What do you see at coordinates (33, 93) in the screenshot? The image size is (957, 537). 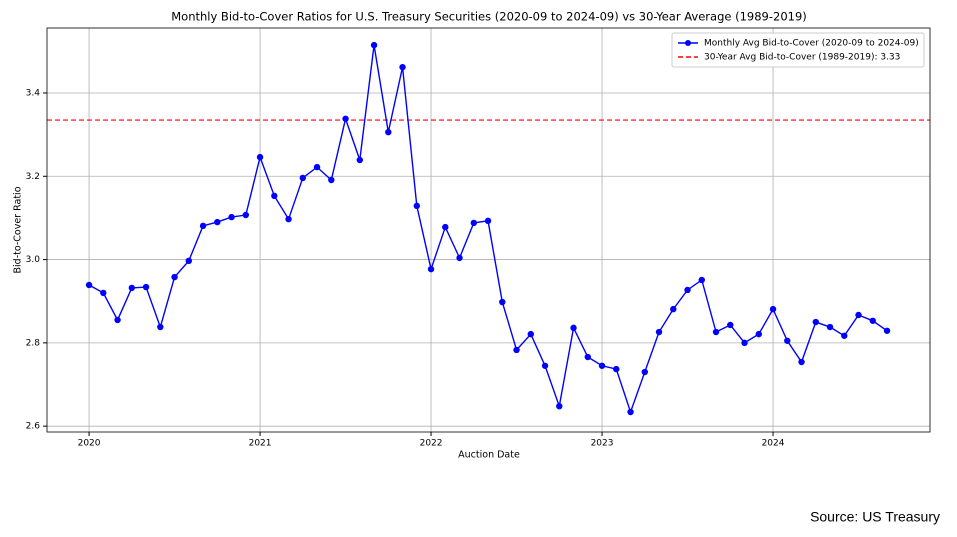 I see `y-tick-label: 3.4` at bounding box center [33, 93].